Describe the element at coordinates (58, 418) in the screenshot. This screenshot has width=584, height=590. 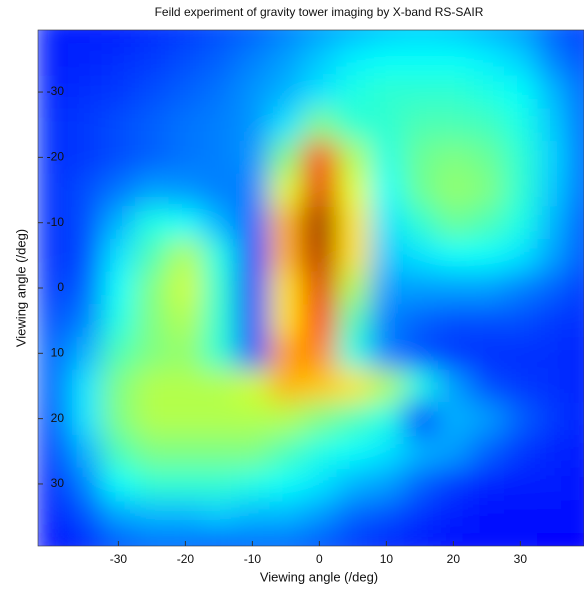
I see `y-tick-label: 20` at that location.